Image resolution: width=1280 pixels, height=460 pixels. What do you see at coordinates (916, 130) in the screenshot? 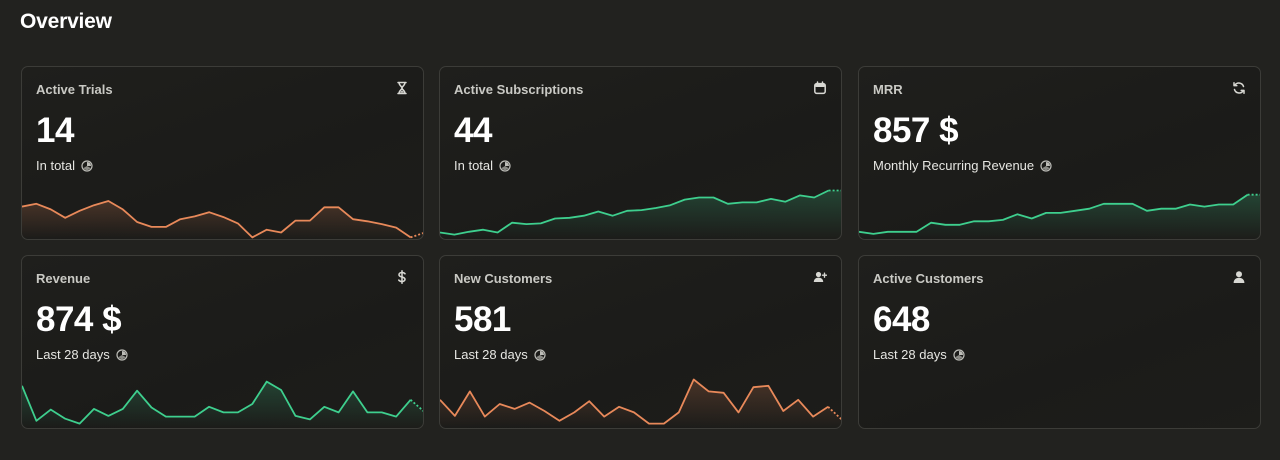
I see `card-value: 857 $` at bounding box center [916, 130].